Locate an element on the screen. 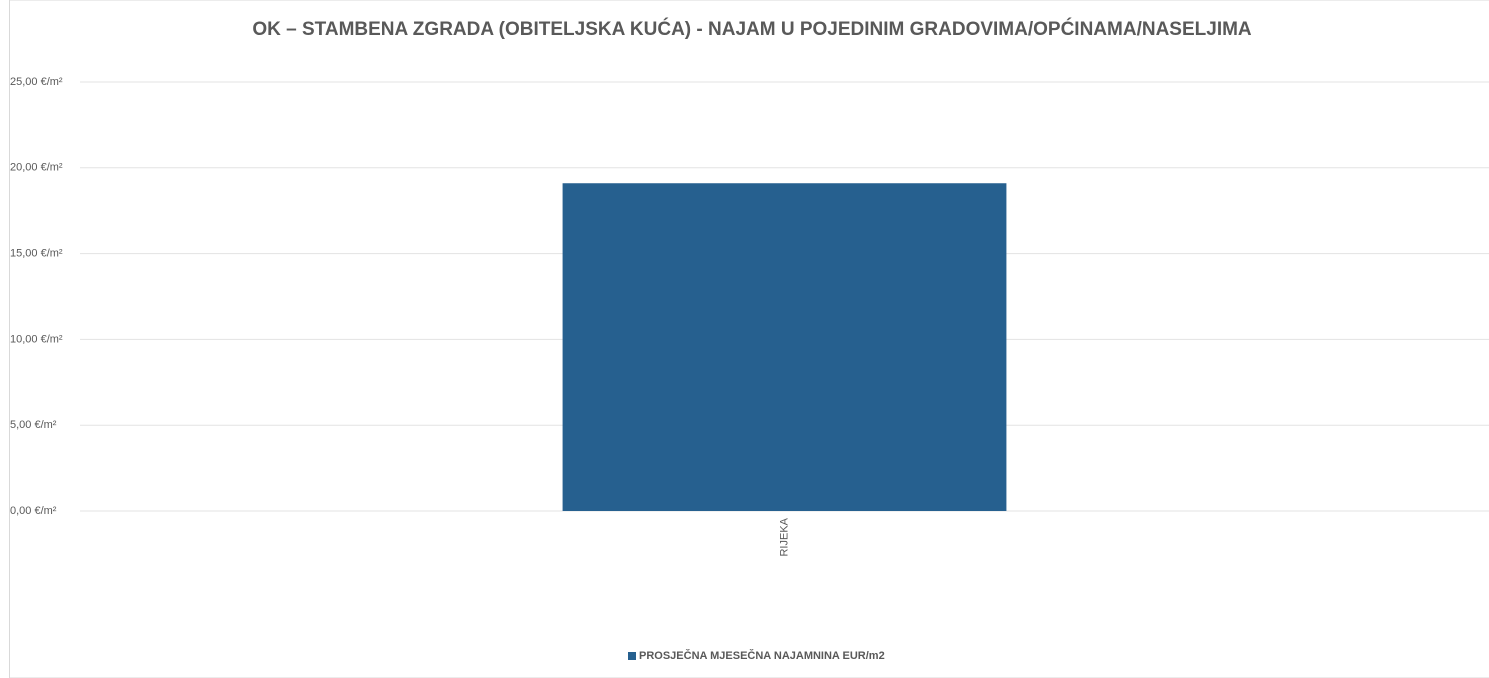  bar is located at coordinates (784, 347).